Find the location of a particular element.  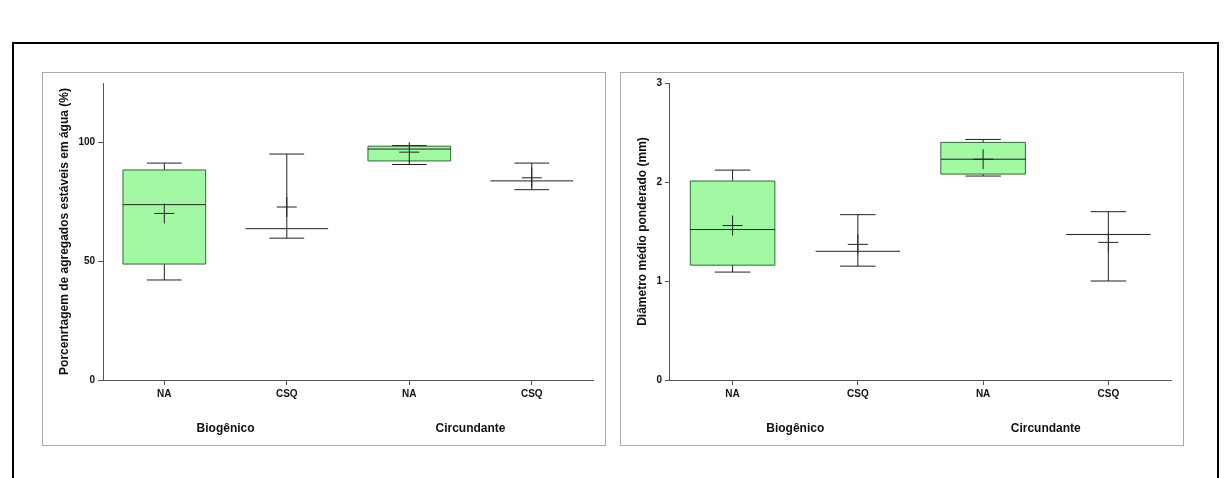

y-axis-title: Porcenrtagem de agregados estáveis em água (%) is located at coordinates (63, 231).